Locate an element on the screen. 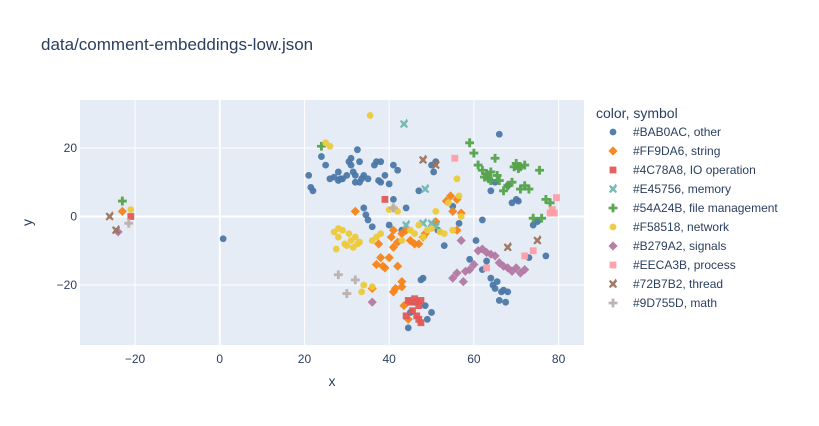  y-tick-label: 20 is located at coordinates (71, 148).